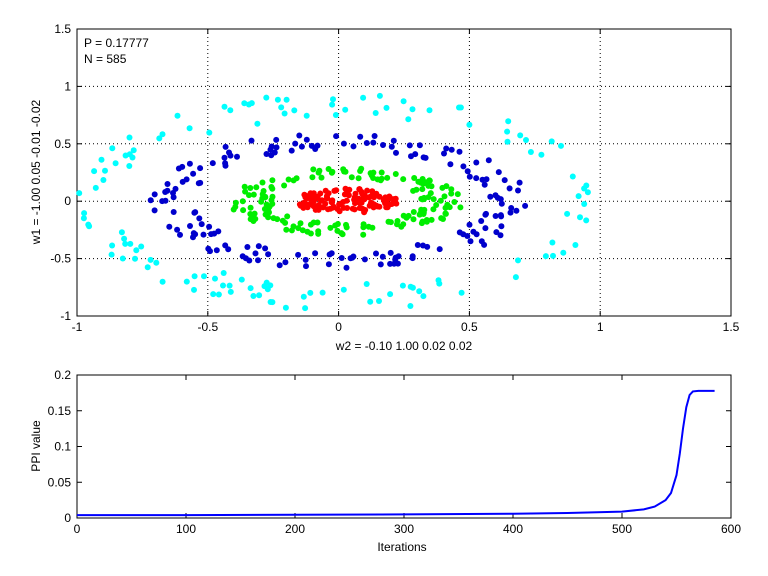 This screenshot has height=576, width=768. I want to click on line-x-tick-label: 500, so click(622, 529).